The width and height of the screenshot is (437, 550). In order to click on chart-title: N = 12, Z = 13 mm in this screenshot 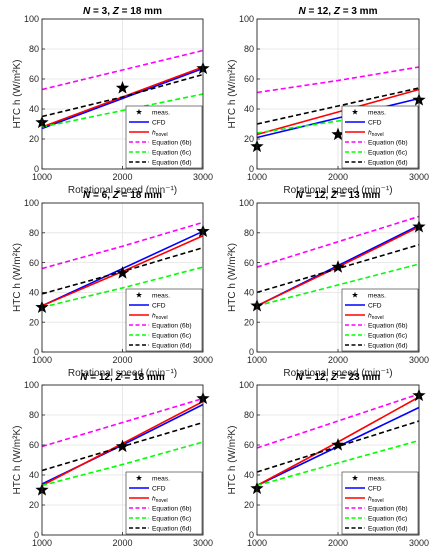, I will do `click(338, 195)`.